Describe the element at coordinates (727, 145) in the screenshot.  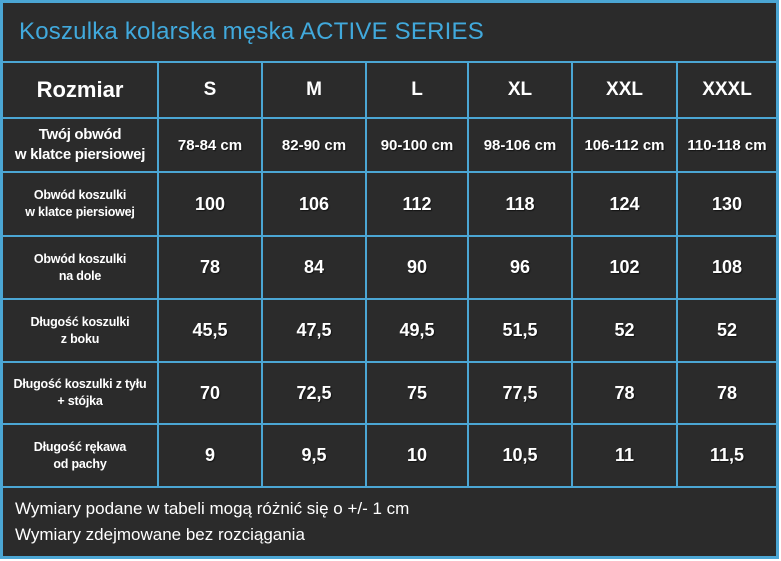
I see `value-cell: 110-118 cm` at that location.